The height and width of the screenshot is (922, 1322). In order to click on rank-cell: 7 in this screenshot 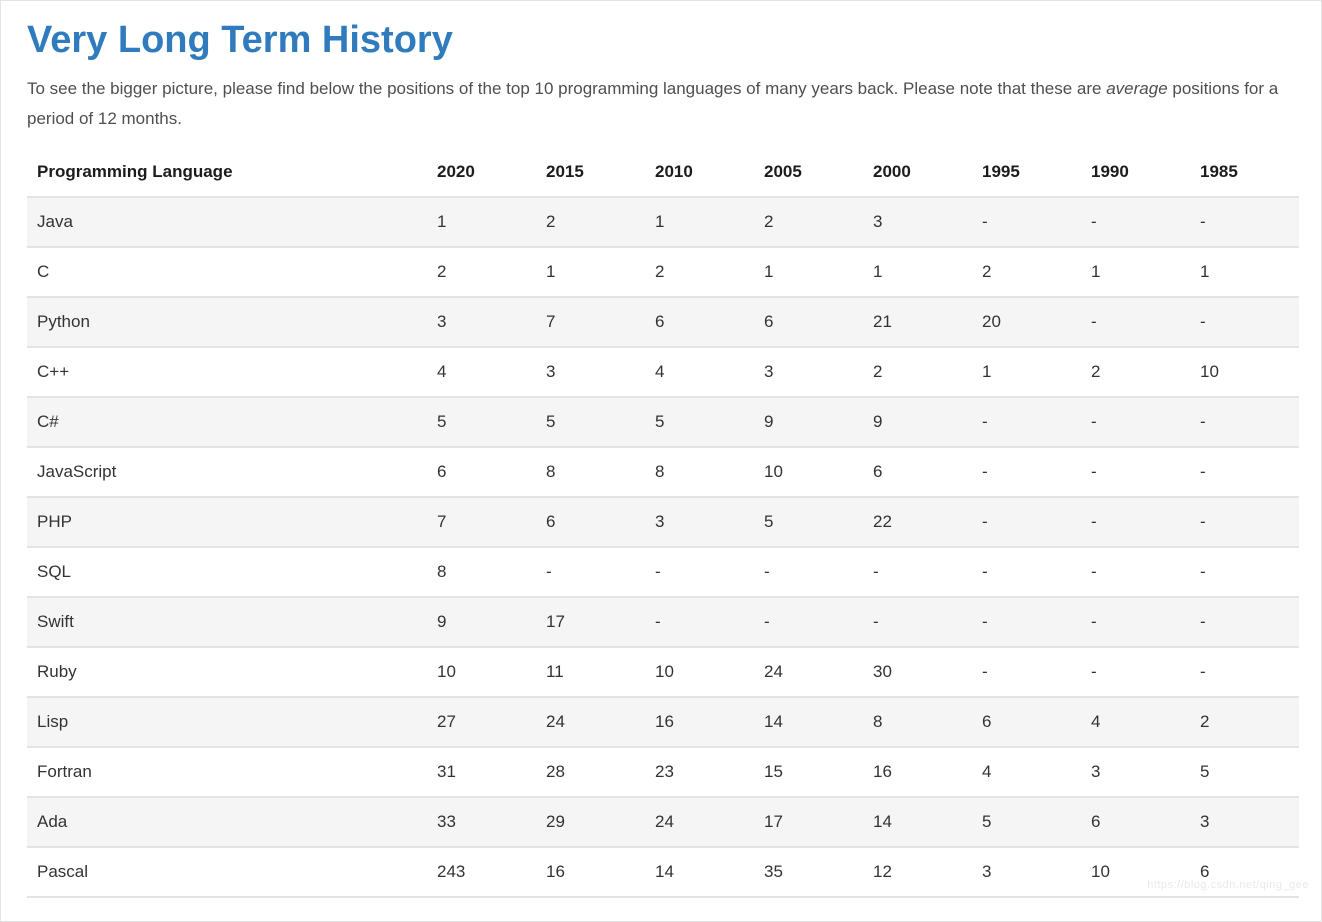, I will do `click(442, 521)`.